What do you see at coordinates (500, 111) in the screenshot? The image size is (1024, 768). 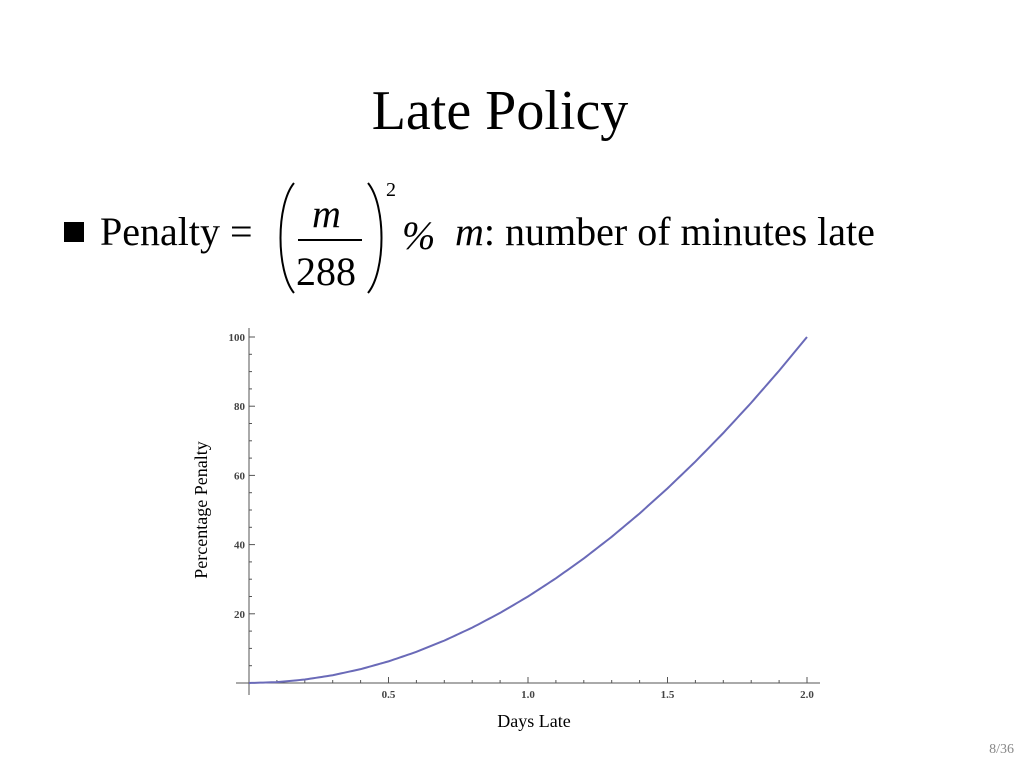 I see `slide-title: Late Policy` at bounding box center [500, 111].